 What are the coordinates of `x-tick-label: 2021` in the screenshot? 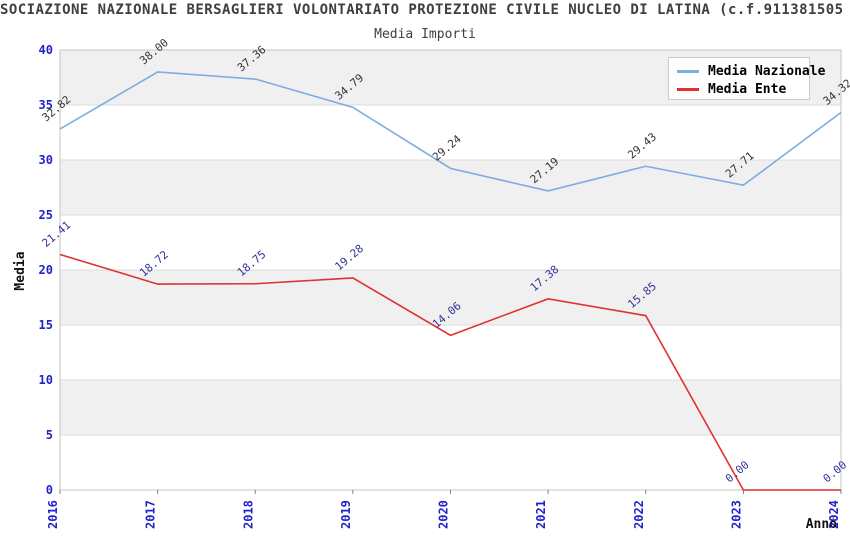 It's located at (541, 514).